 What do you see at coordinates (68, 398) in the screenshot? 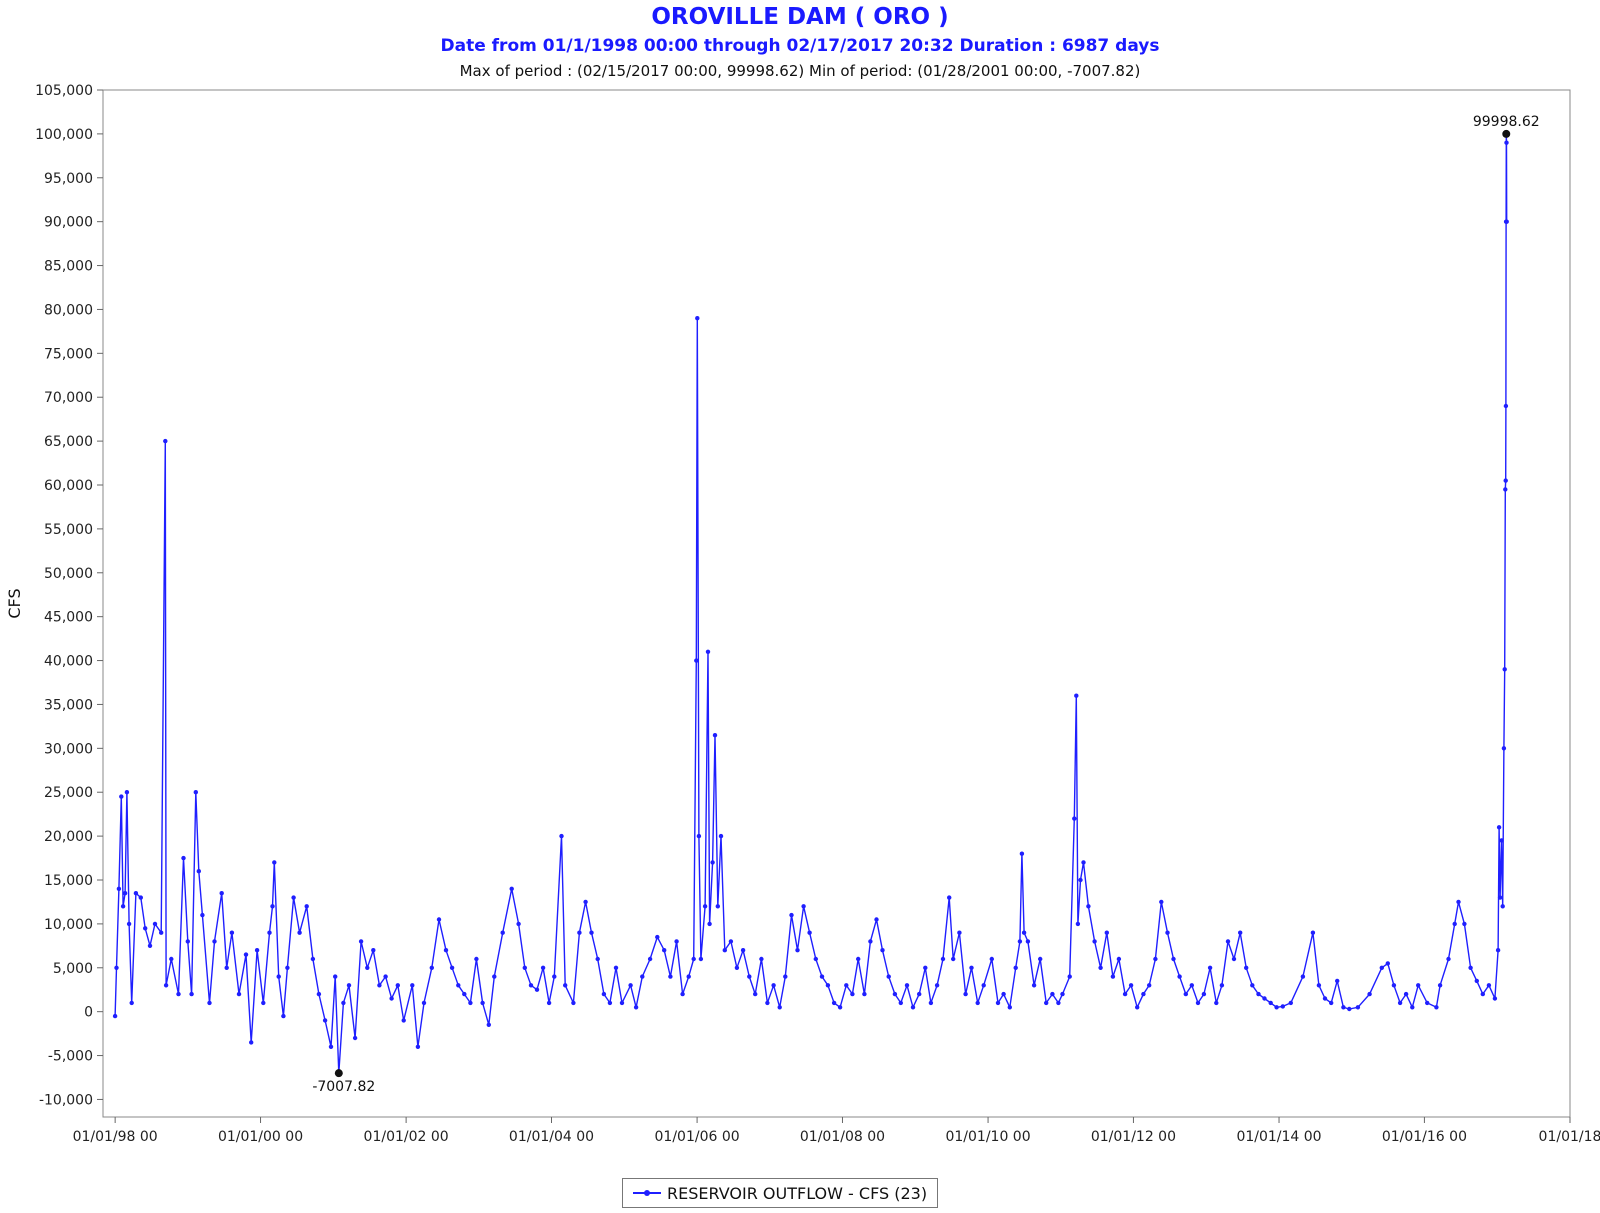
I see `y-tick-label: 70,000` at bounding box center [68, 398].